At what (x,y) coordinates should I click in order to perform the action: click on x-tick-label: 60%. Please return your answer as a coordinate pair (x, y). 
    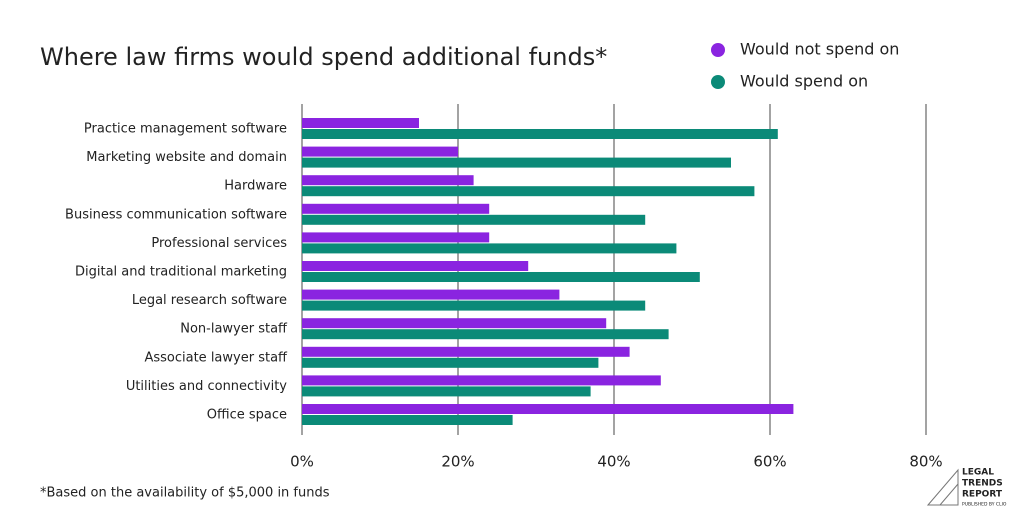
    Looking at the image, I should click on (769, 462).